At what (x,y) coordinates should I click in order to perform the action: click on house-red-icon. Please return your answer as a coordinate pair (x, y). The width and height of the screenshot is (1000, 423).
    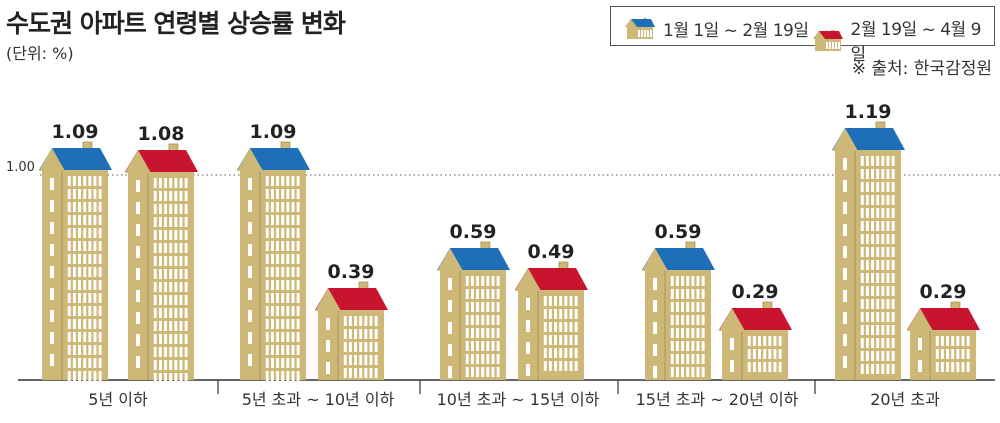
    Looking at the image, I should click on (828, 40).